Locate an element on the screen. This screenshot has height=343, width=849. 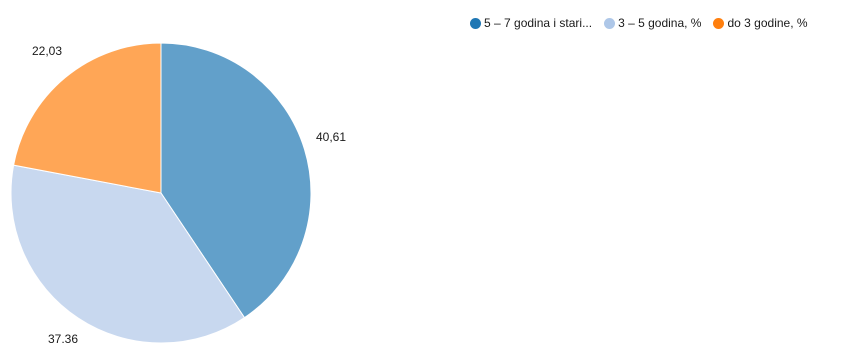
legend-label-do-3-godine: do 3 godine, % is located at coordinates (767, 23).